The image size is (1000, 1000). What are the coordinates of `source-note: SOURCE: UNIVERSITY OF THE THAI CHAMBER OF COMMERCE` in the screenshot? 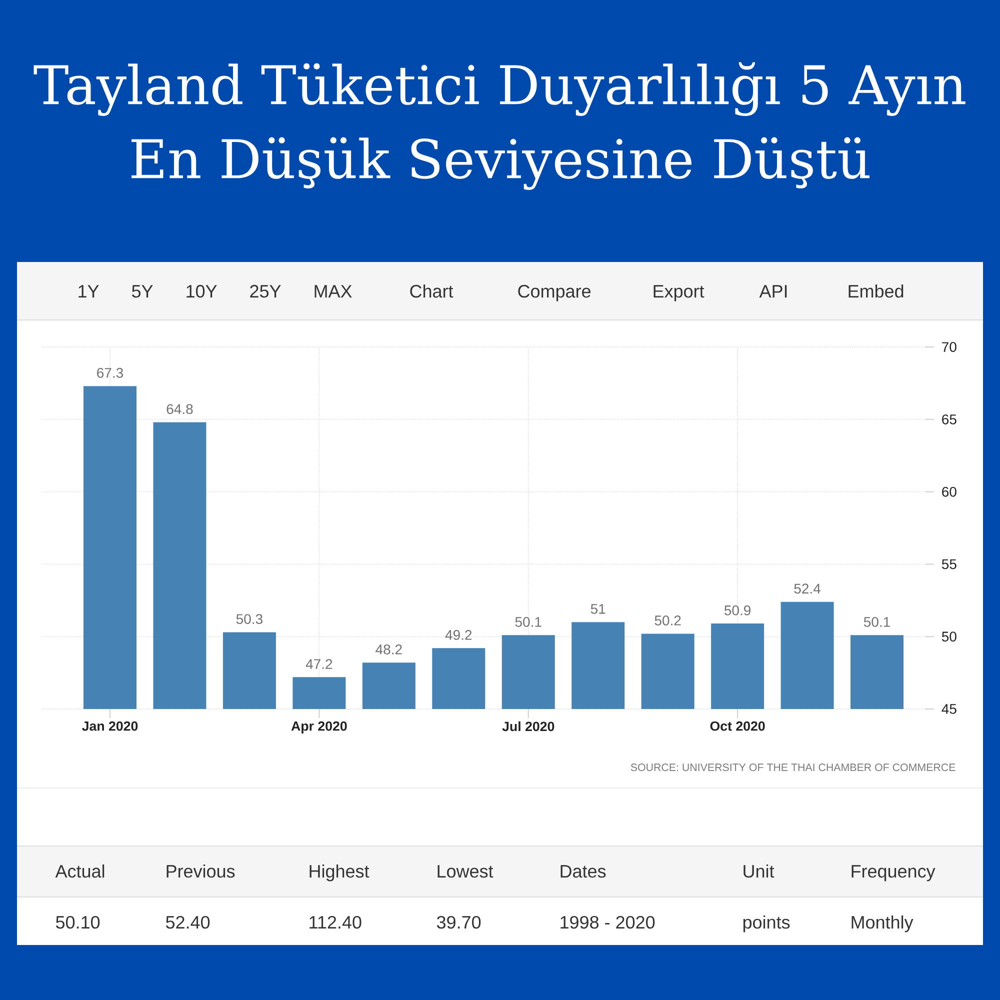 It's located at (793, 768).